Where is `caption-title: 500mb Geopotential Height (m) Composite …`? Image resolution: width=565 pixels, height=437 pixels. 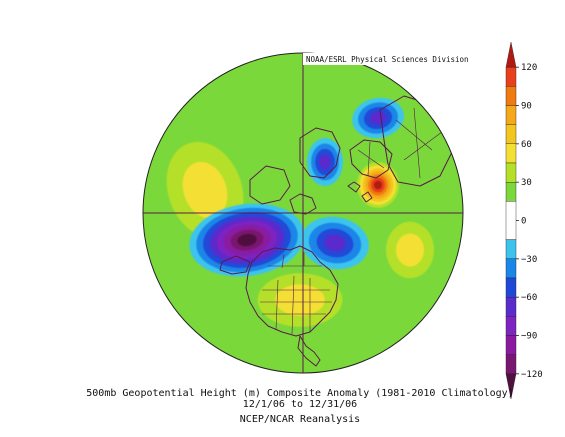 caption-title: 500mb Geopotential Height (m) Composite … is located at coordinates (300, 393).